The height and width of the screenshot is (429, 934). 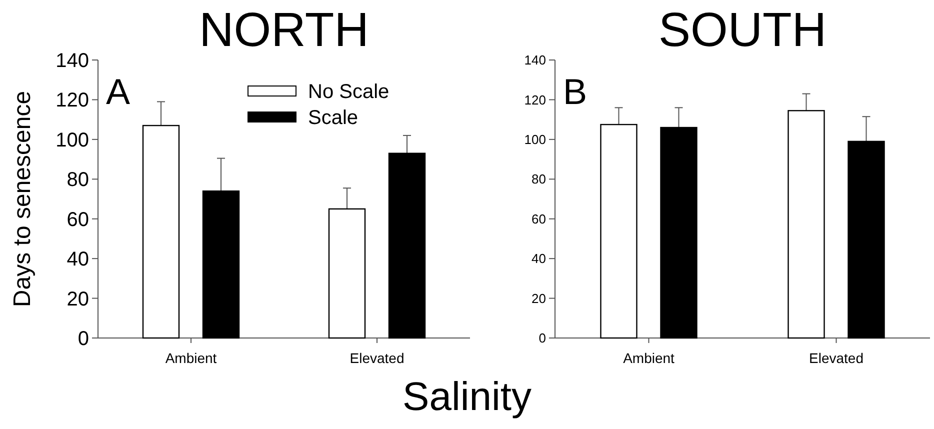 I want to click on y-axis-title: Days to senescence, so click(x=22, y=199).